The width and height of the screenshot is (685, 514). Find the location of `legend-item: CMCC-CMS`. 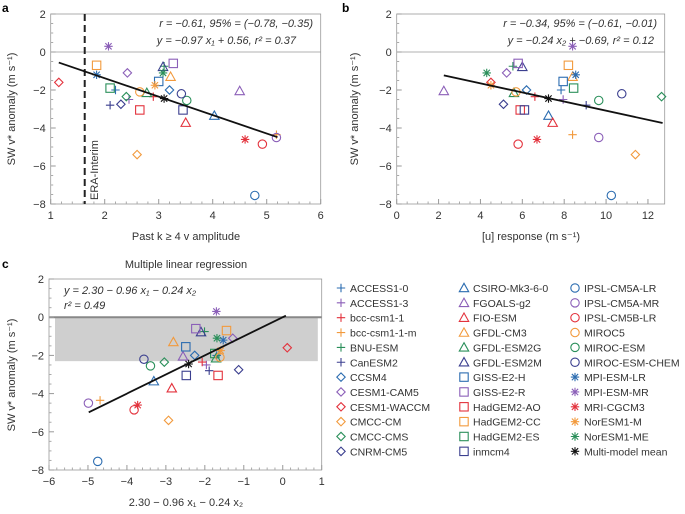

legend-item: CMCC-CMS is located at coordinates (372, 437).